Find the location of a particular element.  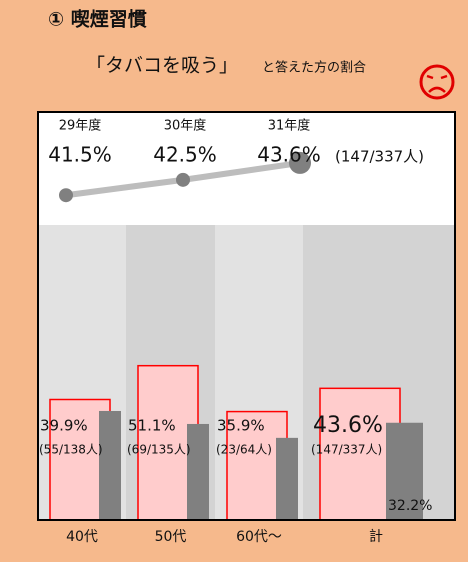

category-label: 60代～ is located at coordinates (259, 537).